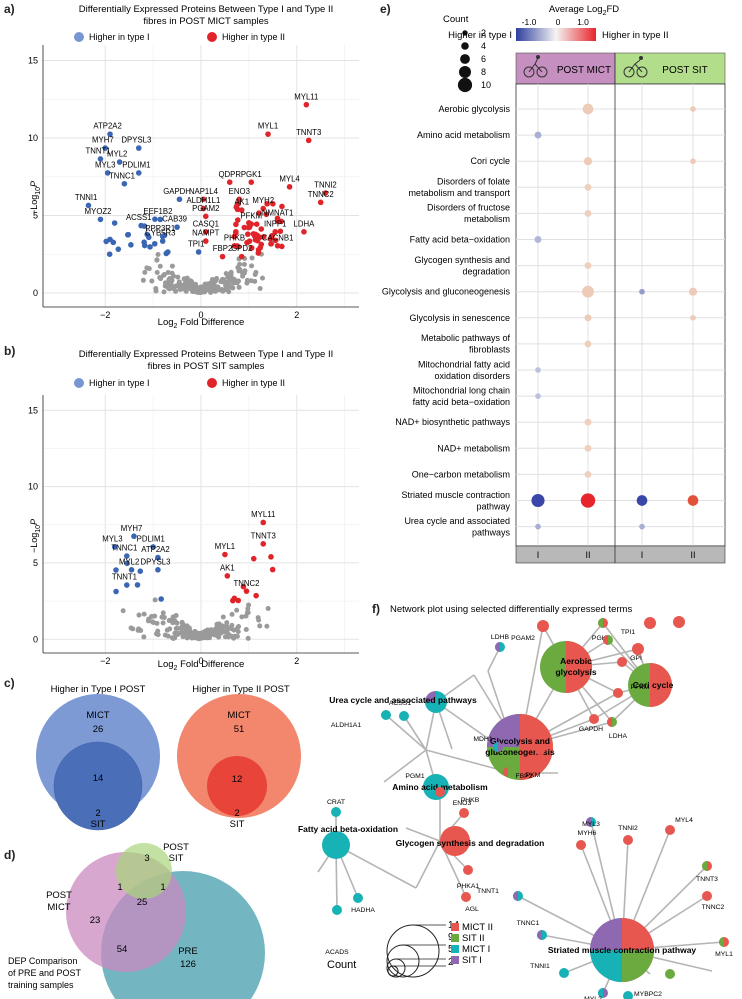 Image resolution: width=742 pixels, height=999 pixels. What do you see at coordinates (483, 72) in the screenshot?
I see `count-legend-label: 8` at bounding box center [483, 72].